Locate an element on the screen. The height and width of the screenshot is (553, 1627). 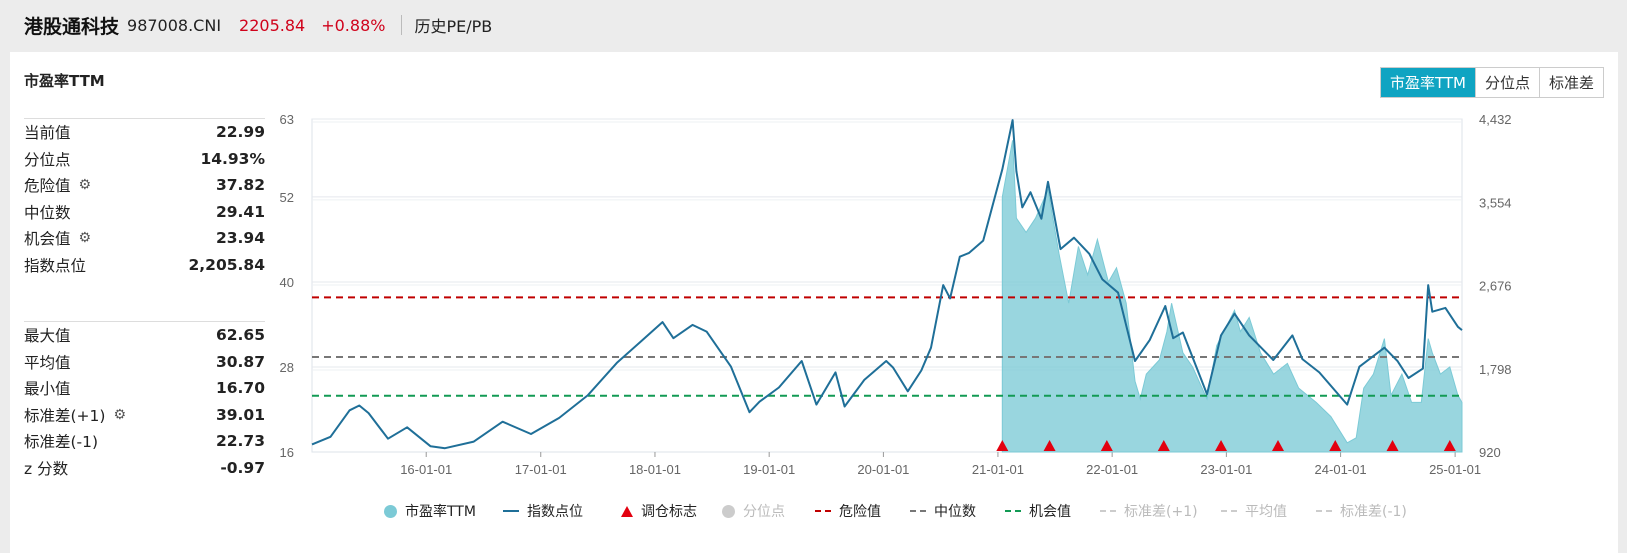
x-tick-label: 19-01-01 is located at coordinates (769, 469).